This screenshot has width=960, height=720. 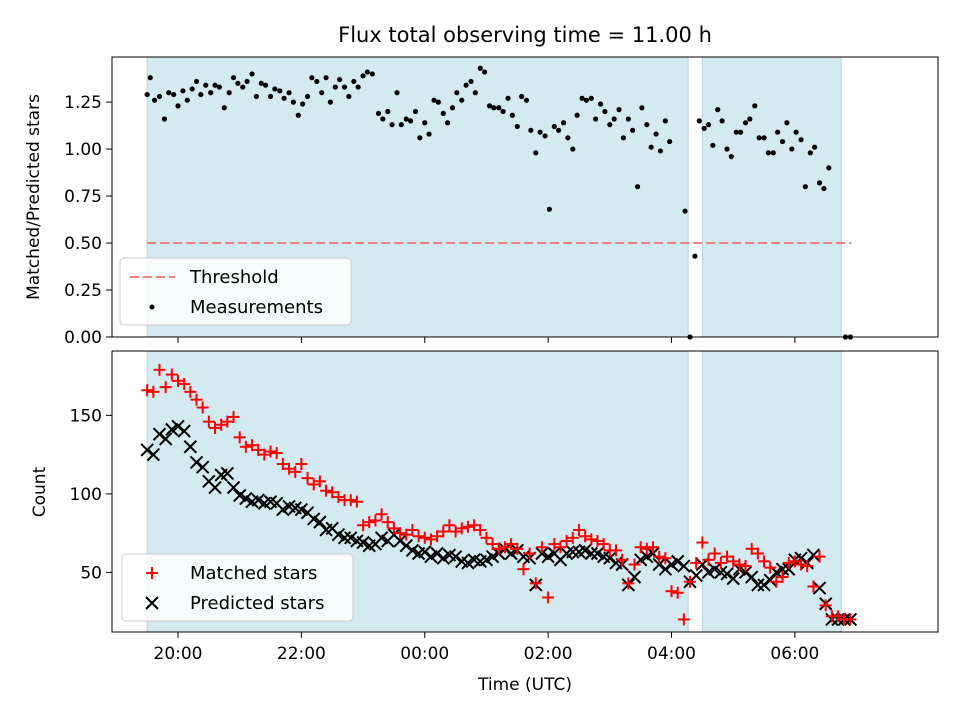 I want to click on time-x-tick-label: 22:00, so click(x=301, y=654).